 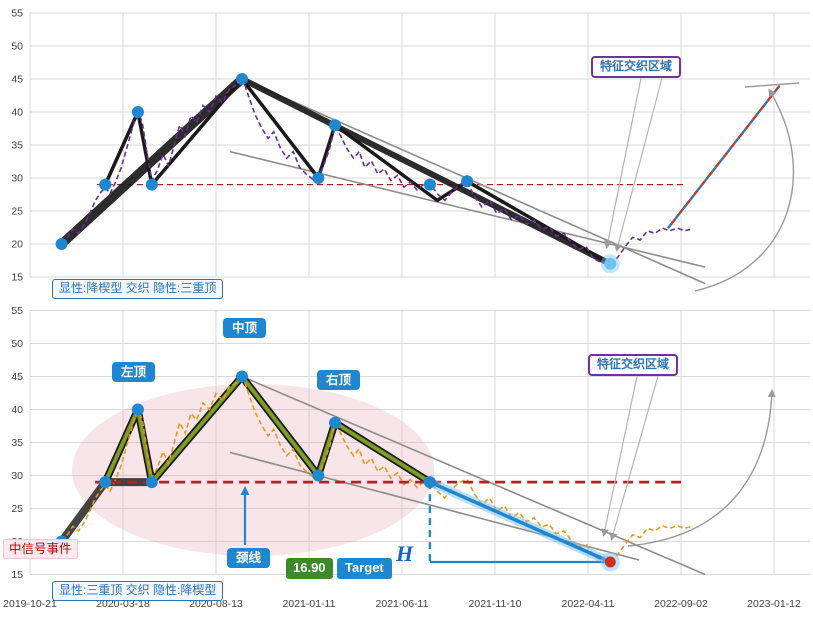 What do you see at coordinates (724, 156) in the screenshot?
I see `forecast-line-red` at bounding box center [724, 156].